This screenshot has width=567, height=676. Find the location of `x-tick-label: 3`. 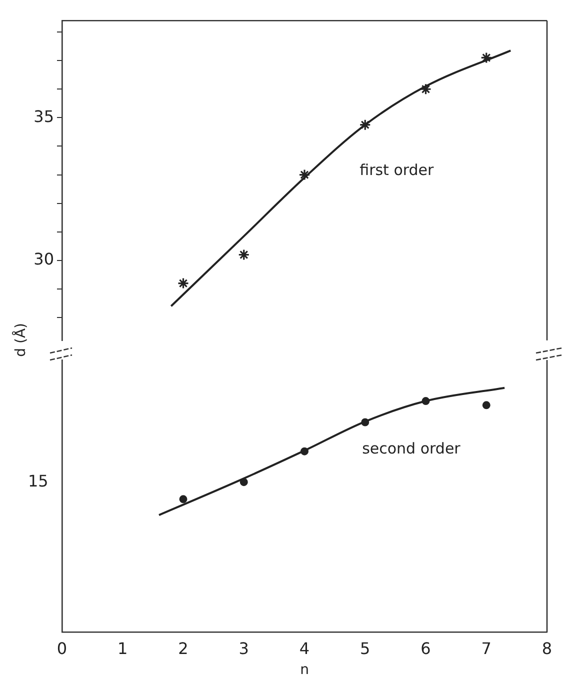

x-tick-label: 3 is located at coordinates (243, 648).